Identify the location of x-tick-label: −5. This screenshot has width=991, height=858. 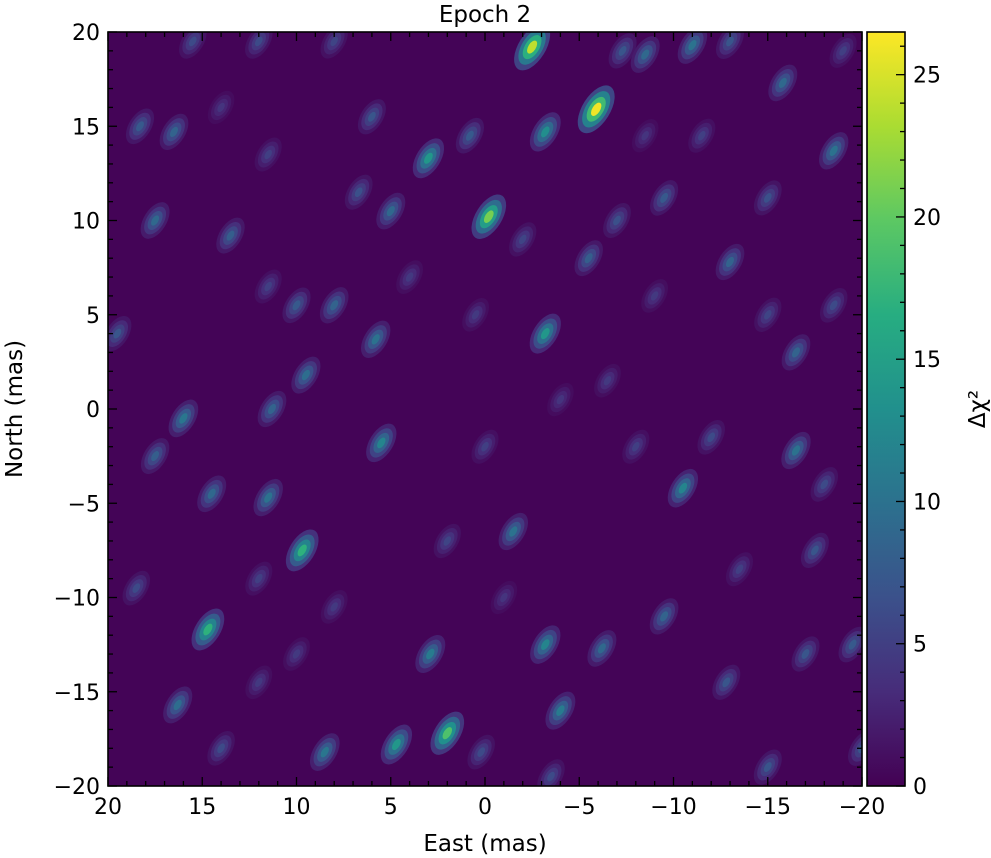
(579, 807).